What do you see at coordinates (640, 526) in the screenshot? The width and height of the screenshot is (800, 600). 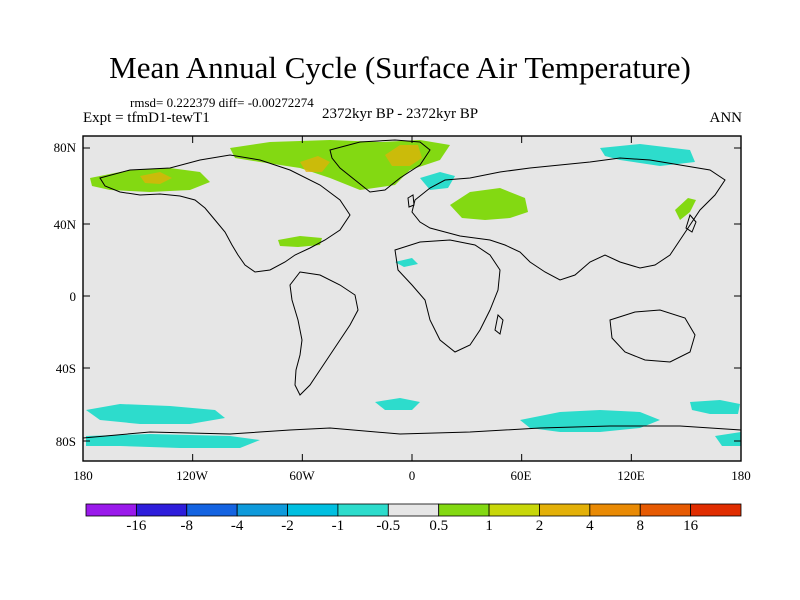 I see `colorbar-label-10: 8` at bounding box center [640, 526].